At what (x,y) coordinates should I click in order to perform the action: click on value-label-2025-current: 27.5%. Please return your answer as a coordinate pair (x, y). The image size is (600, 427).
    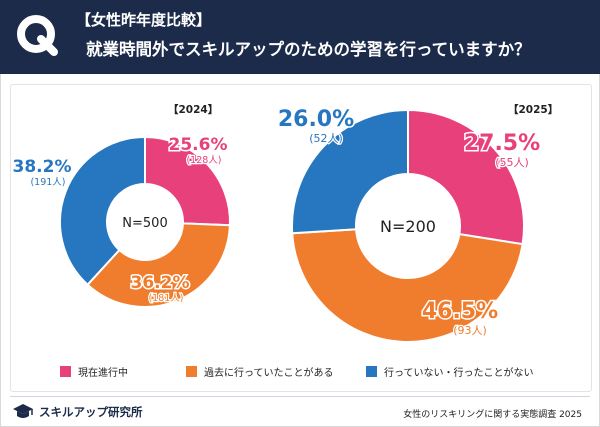
    Looking at the image, I should click on (502, 143).